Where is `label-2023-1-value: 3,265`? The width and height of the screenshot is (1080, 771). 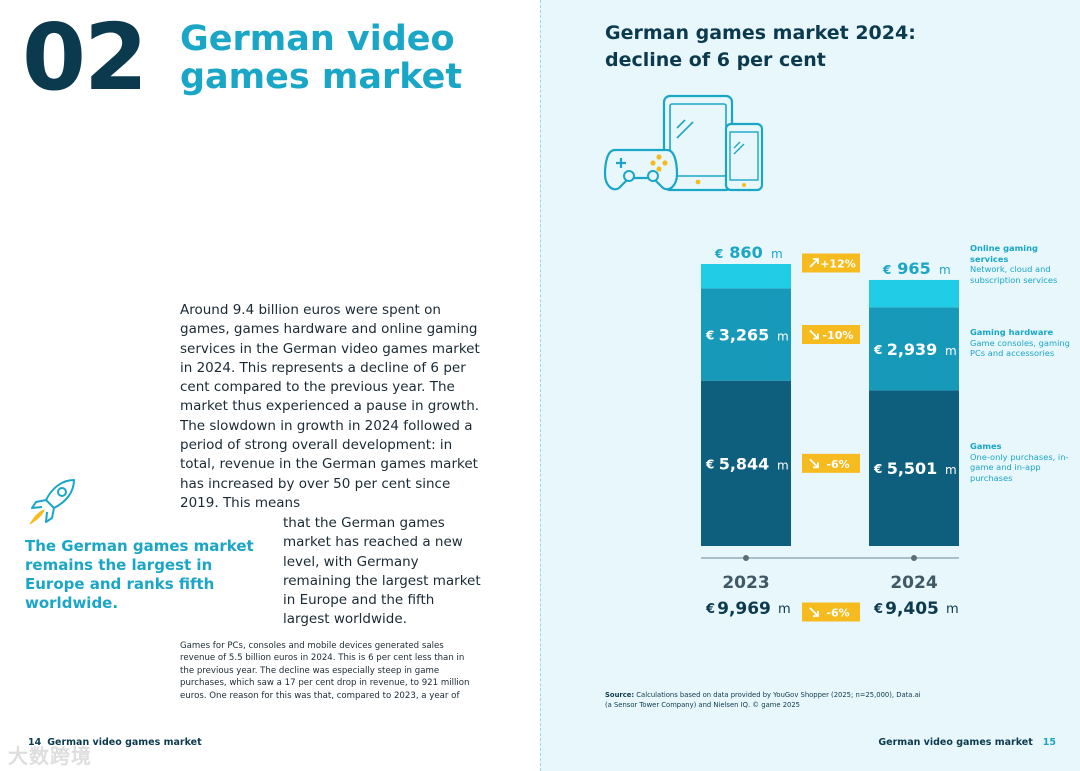
label-2023-1-value: 3,265 is located at coordinates (744, 335).